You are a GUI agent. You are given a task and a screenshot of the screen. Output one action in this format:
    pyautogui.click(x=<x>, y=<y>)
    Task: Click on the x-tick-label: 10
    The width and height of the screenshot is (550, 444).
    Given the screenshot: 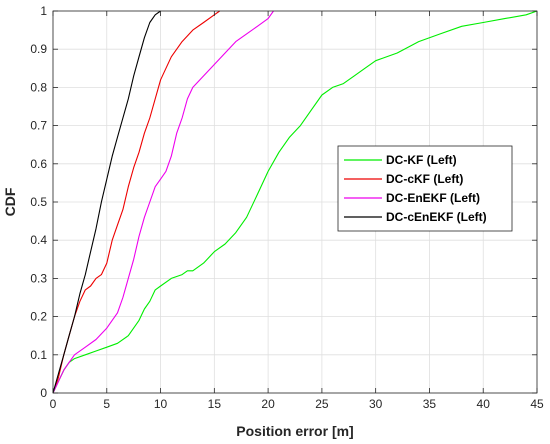 What is the action you would take?
    pyautogui.click(x=161, y=404)
    